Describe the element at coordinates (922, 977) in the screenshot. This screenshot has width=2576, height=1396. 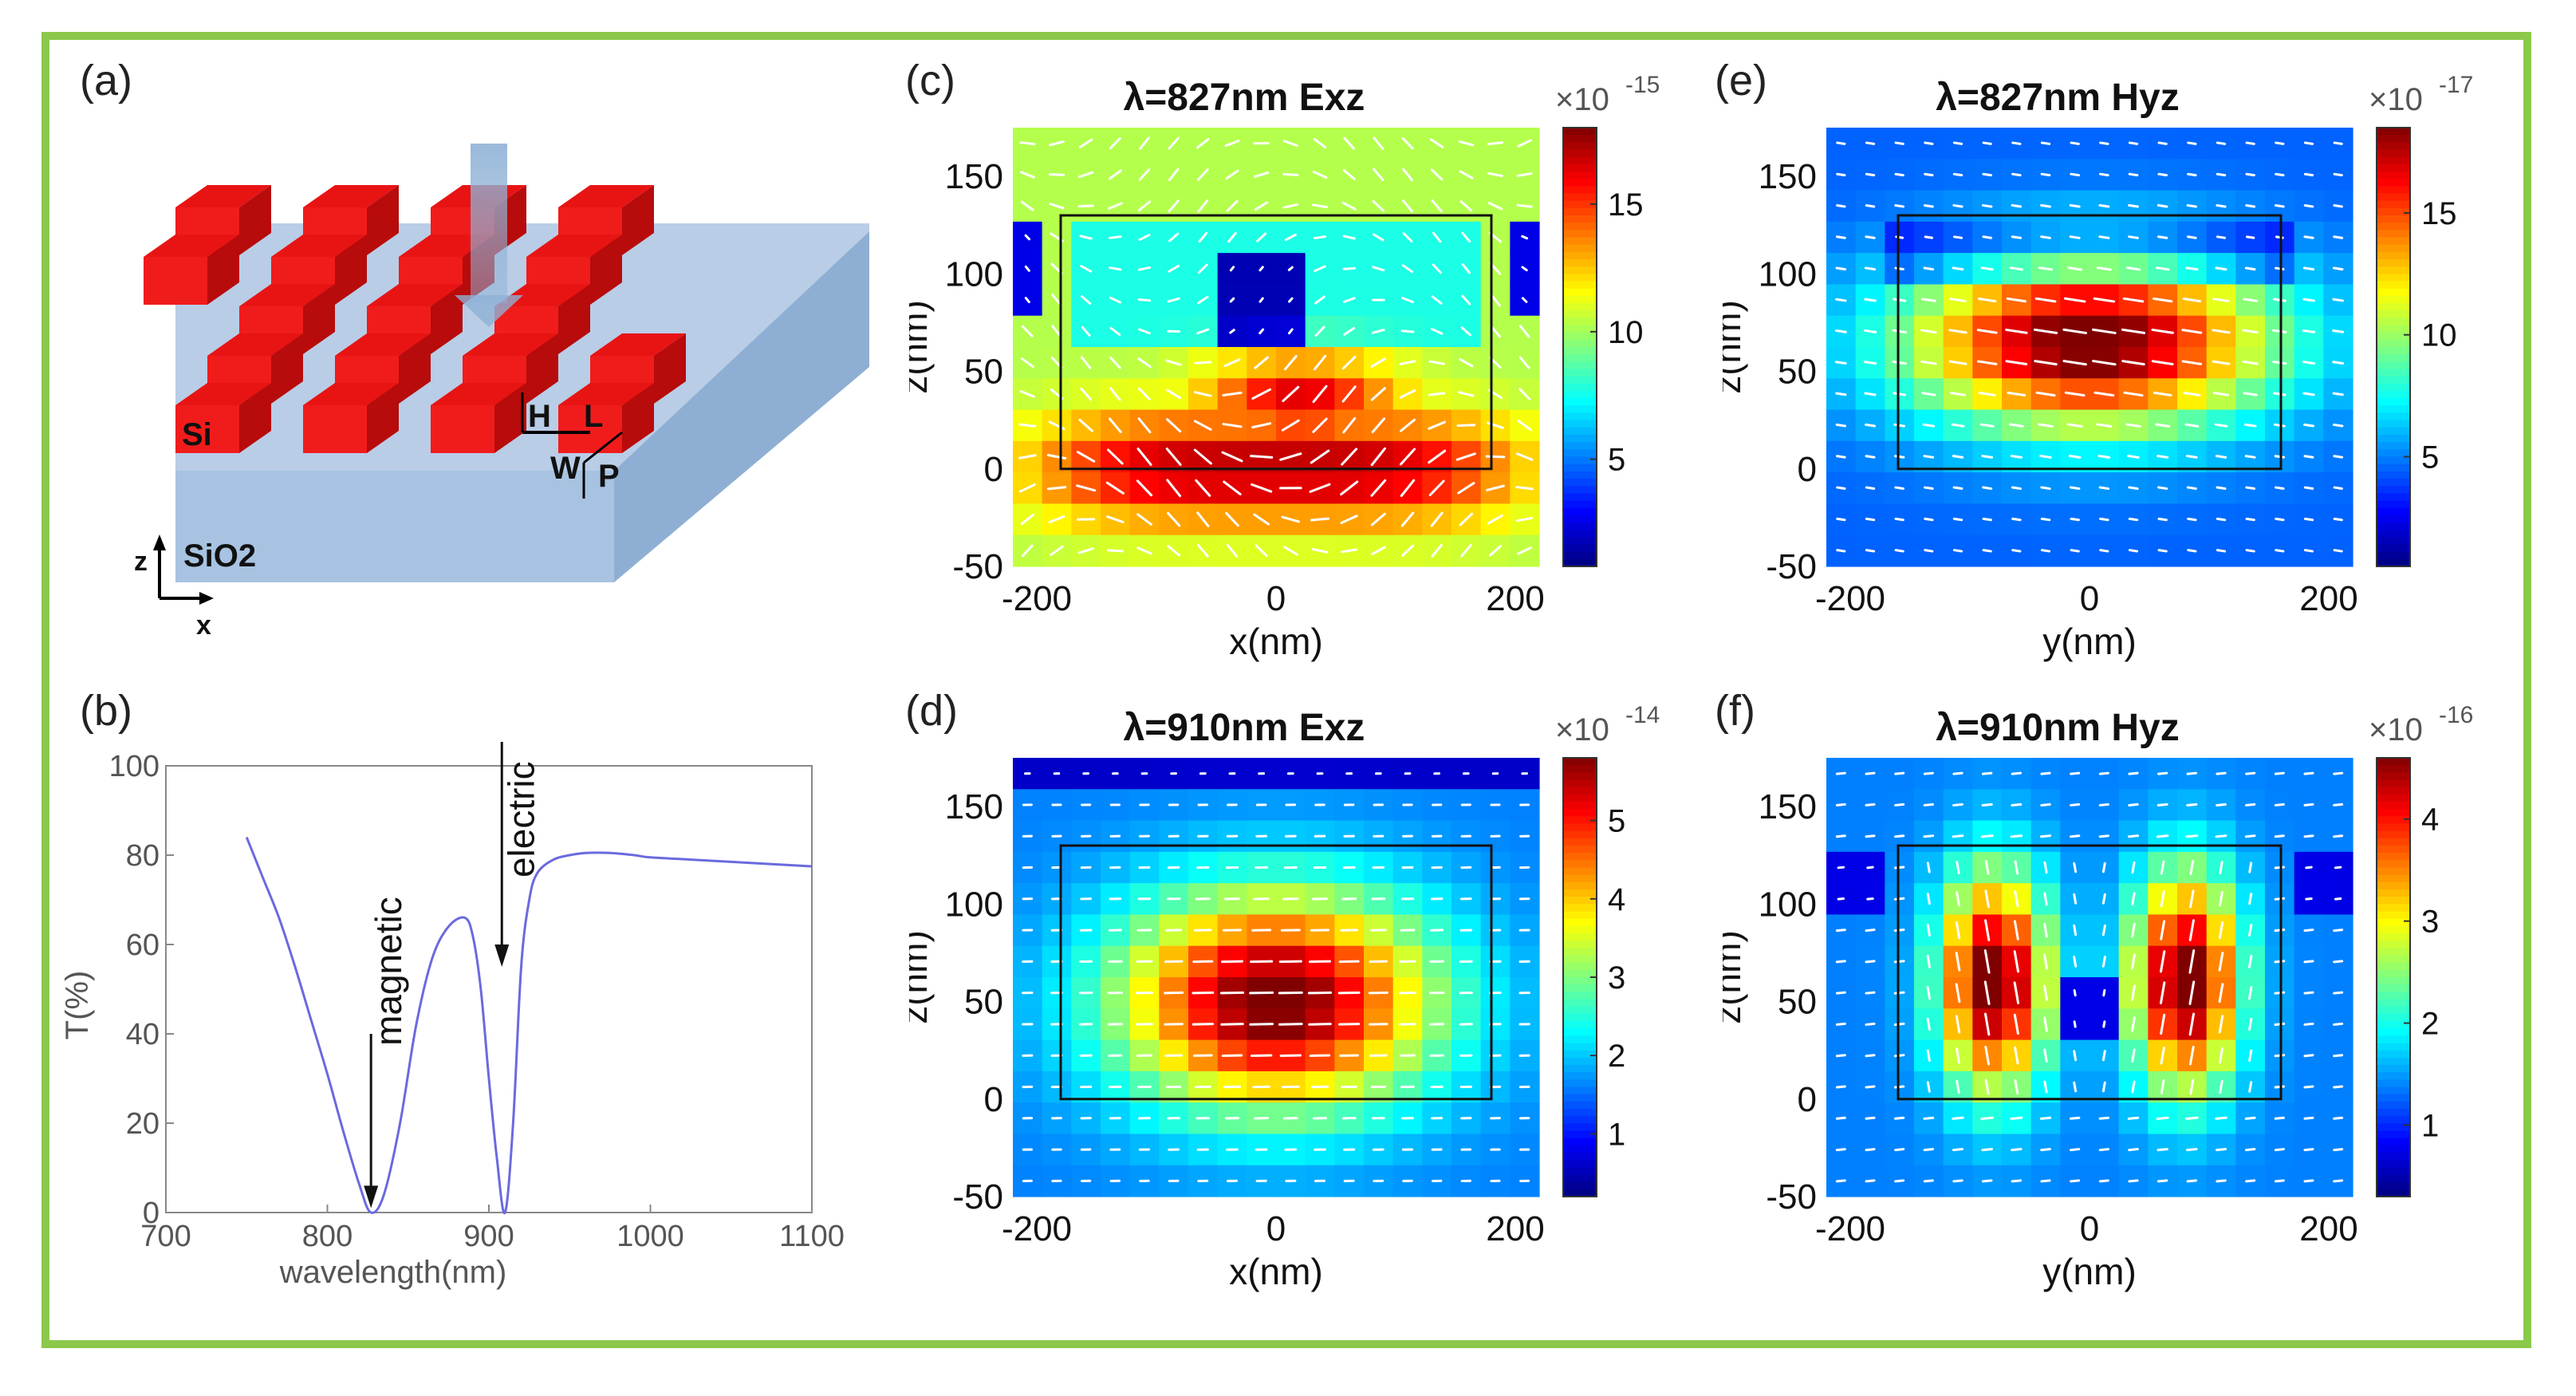
I see `heatmap-ylabel: z(nm)` at that location.